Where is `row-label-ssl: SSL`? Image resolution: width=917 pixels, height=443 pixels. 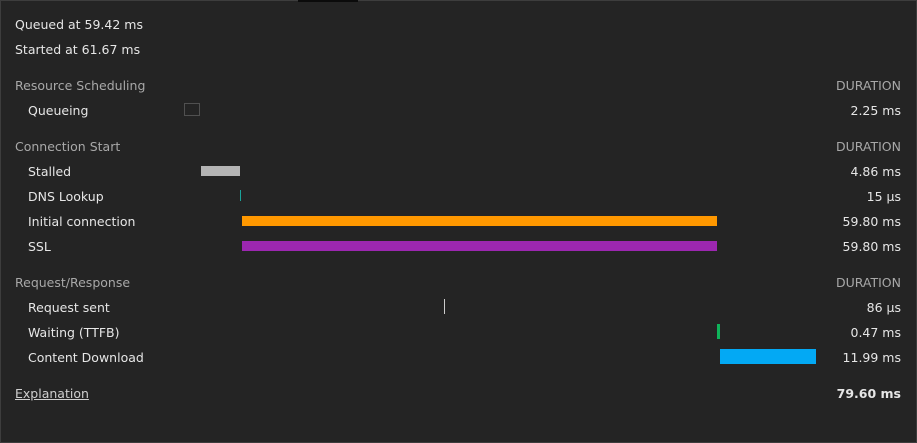
row-label-ssl: SSL is located at coordinates (39, 246).